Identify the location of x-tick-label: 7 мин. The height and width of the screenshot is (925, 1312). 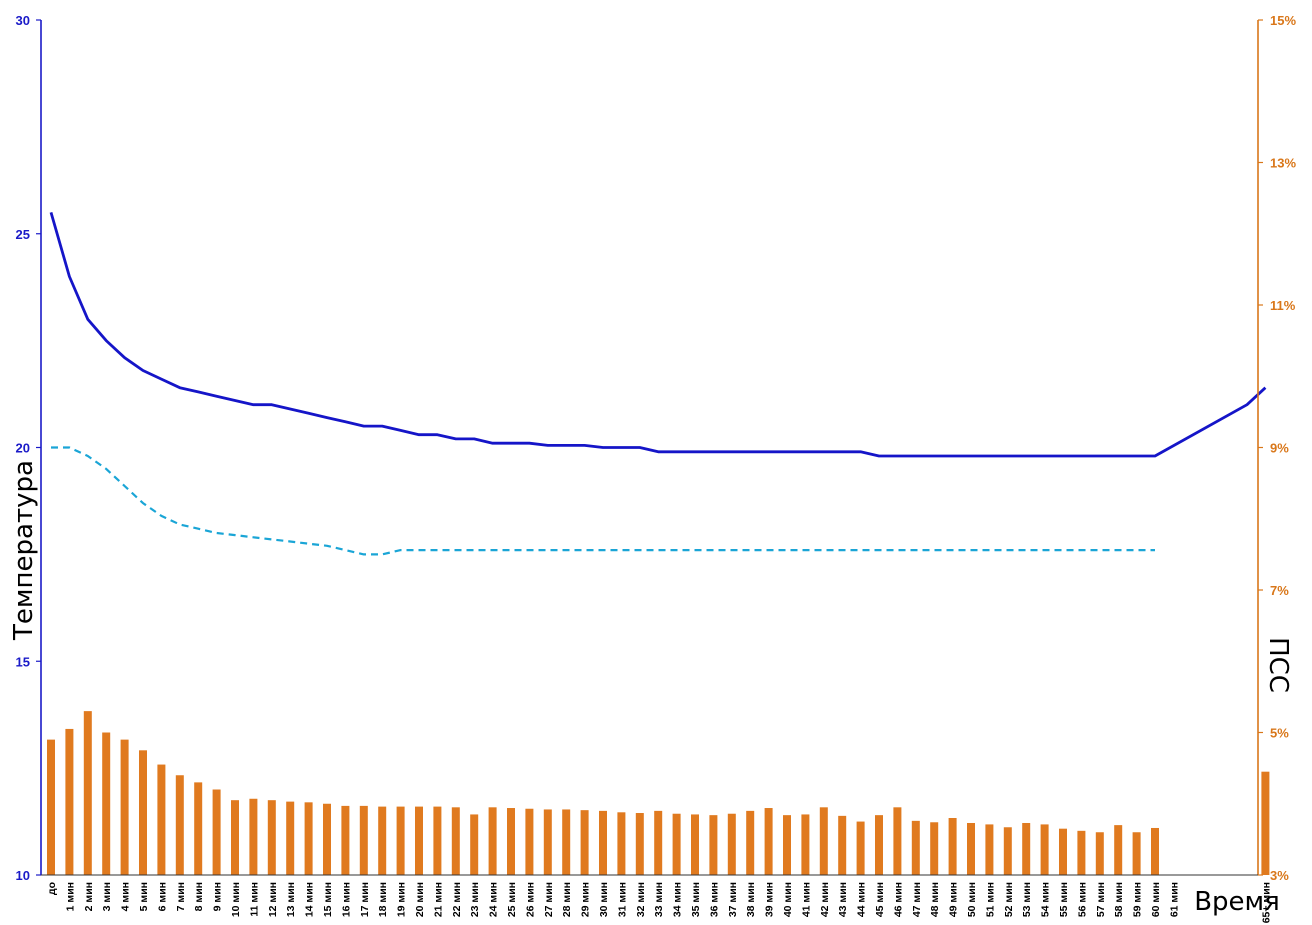
(181, 896).